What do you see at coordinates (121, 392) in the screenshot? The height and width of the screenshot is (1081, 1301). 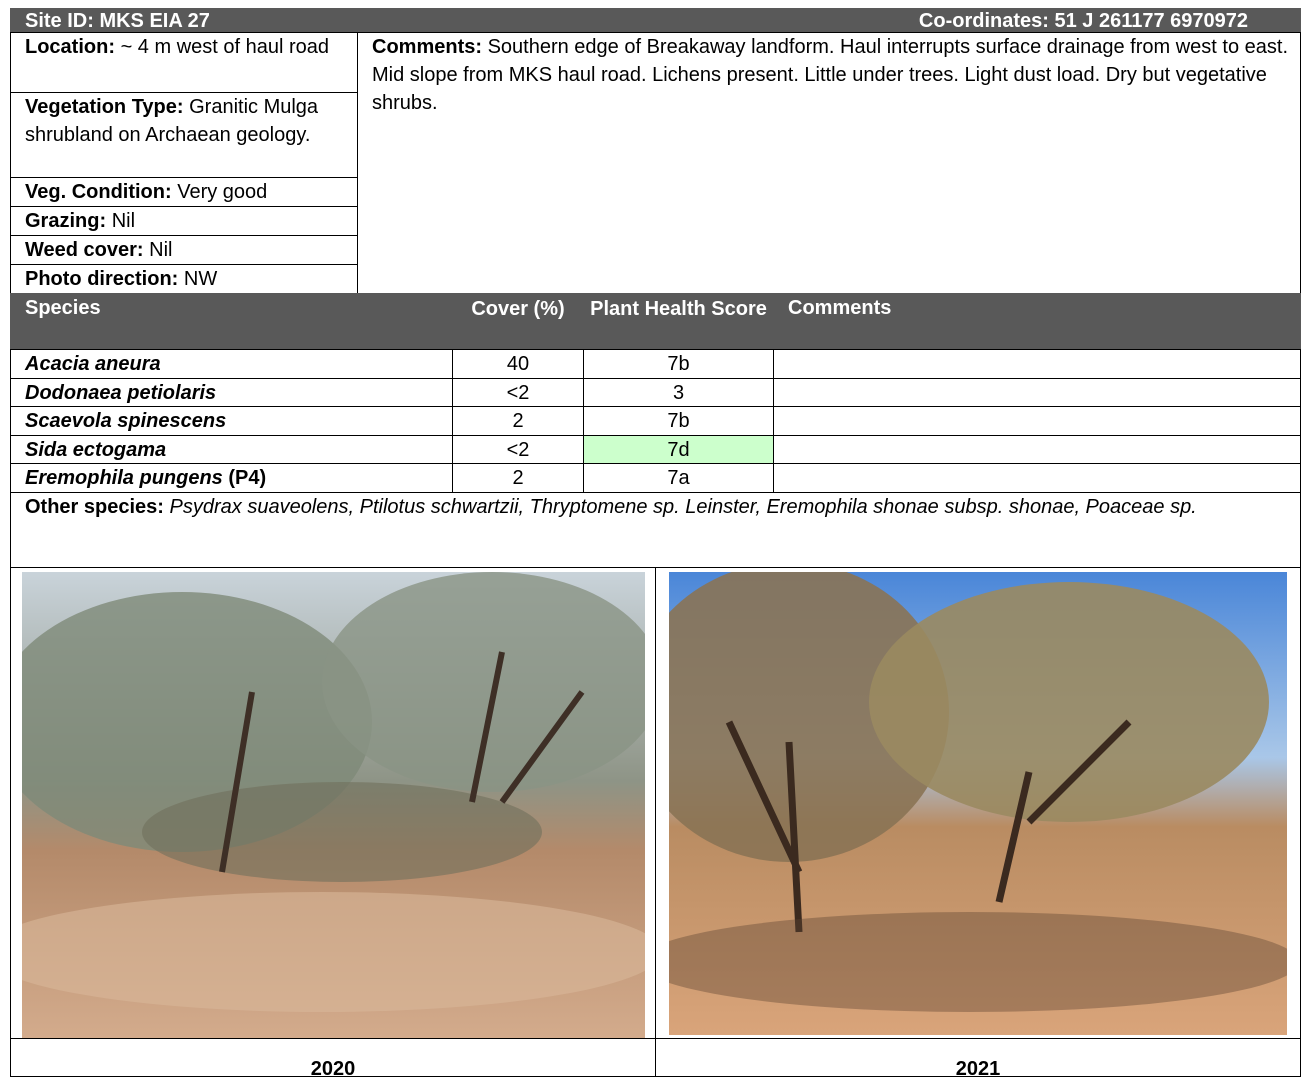 I see `species-name: Dodonaea petiolaris` at bounding box center [121, 392].